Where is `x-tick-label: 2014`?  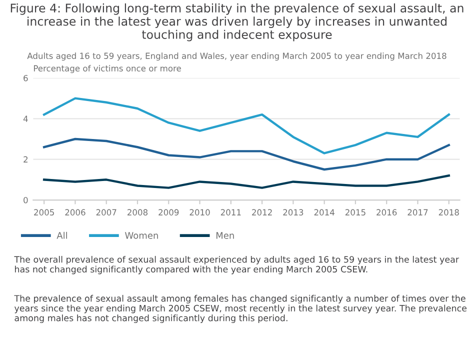 x-tick-label: 2014 is located at coordinates (324, 212).